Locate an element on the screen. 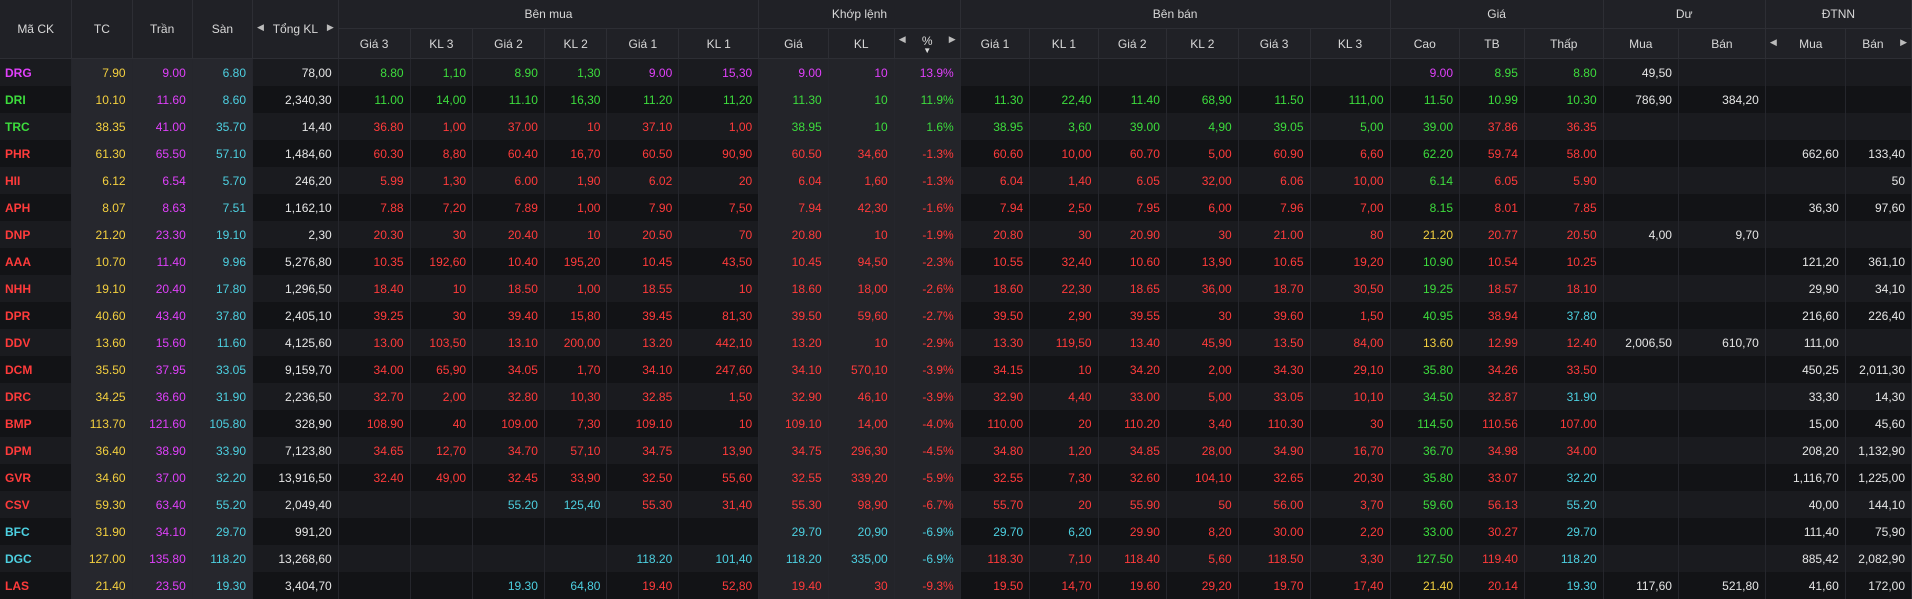 The height and width of the screenshot is (599, 1912). bid-cell: 1,70 is located at coordinates (575, 369).